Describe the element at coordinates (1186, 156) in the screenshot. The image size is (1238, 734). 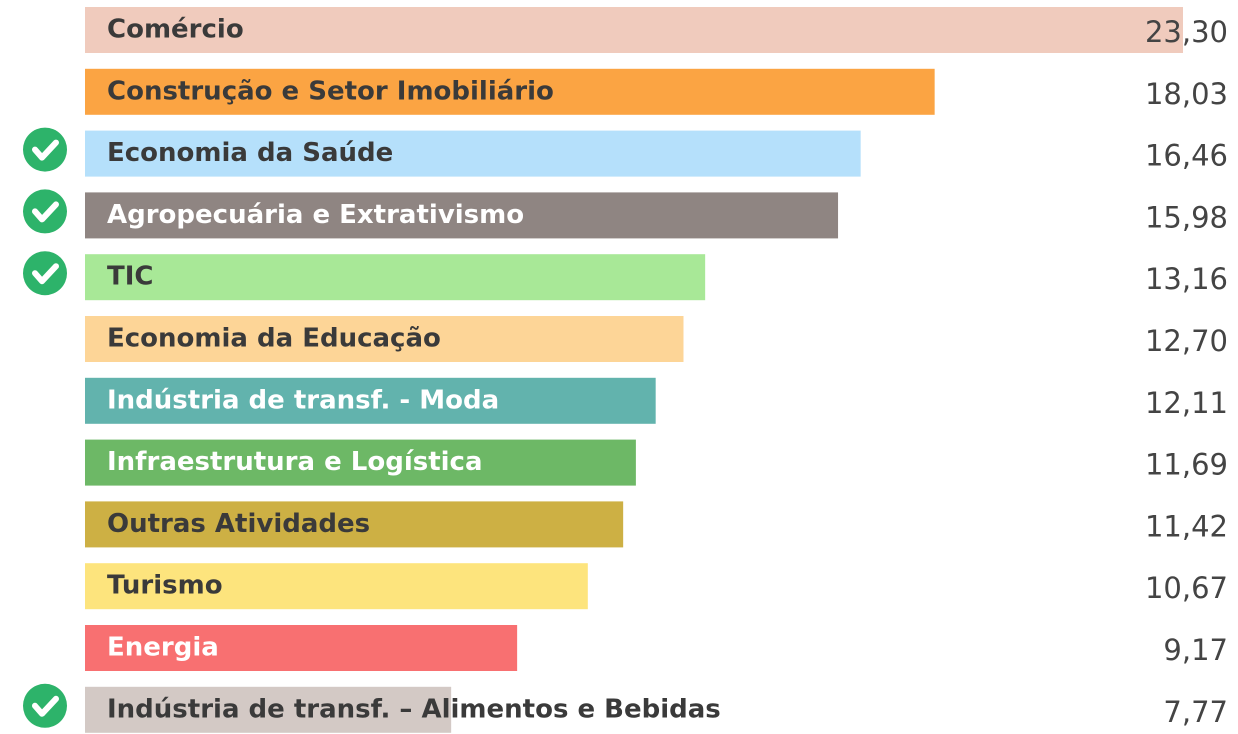
I see `value-label: 16,46` at that location.